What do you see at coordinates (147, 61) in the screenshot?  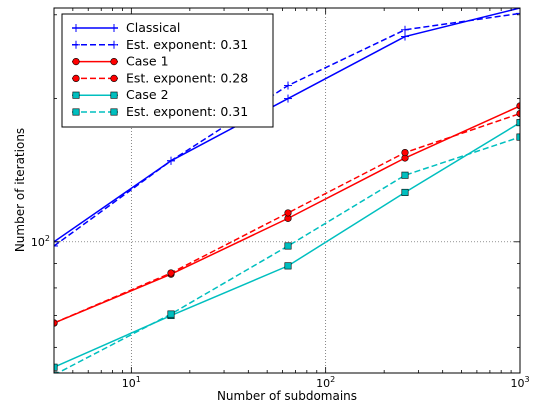 I see `legend-label: Case 1` at bounding box center [147, 61].